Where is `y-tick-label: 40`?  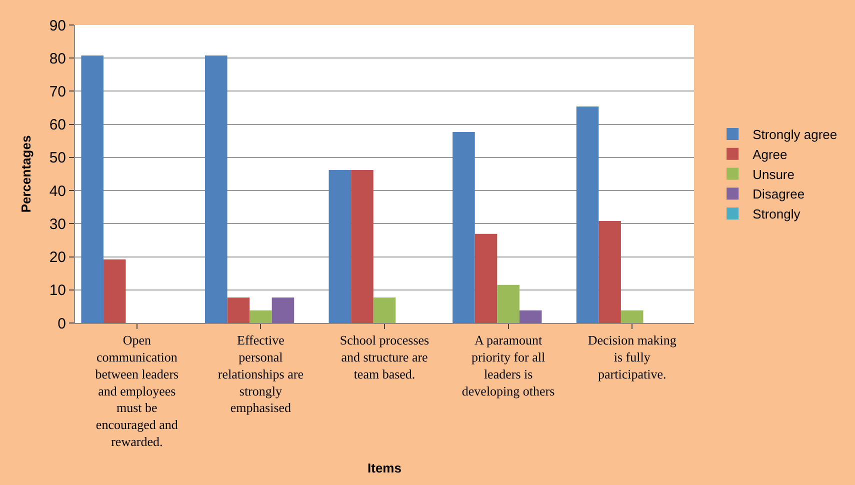
y-tick-label: 40 is located at coordinates (57, 191).